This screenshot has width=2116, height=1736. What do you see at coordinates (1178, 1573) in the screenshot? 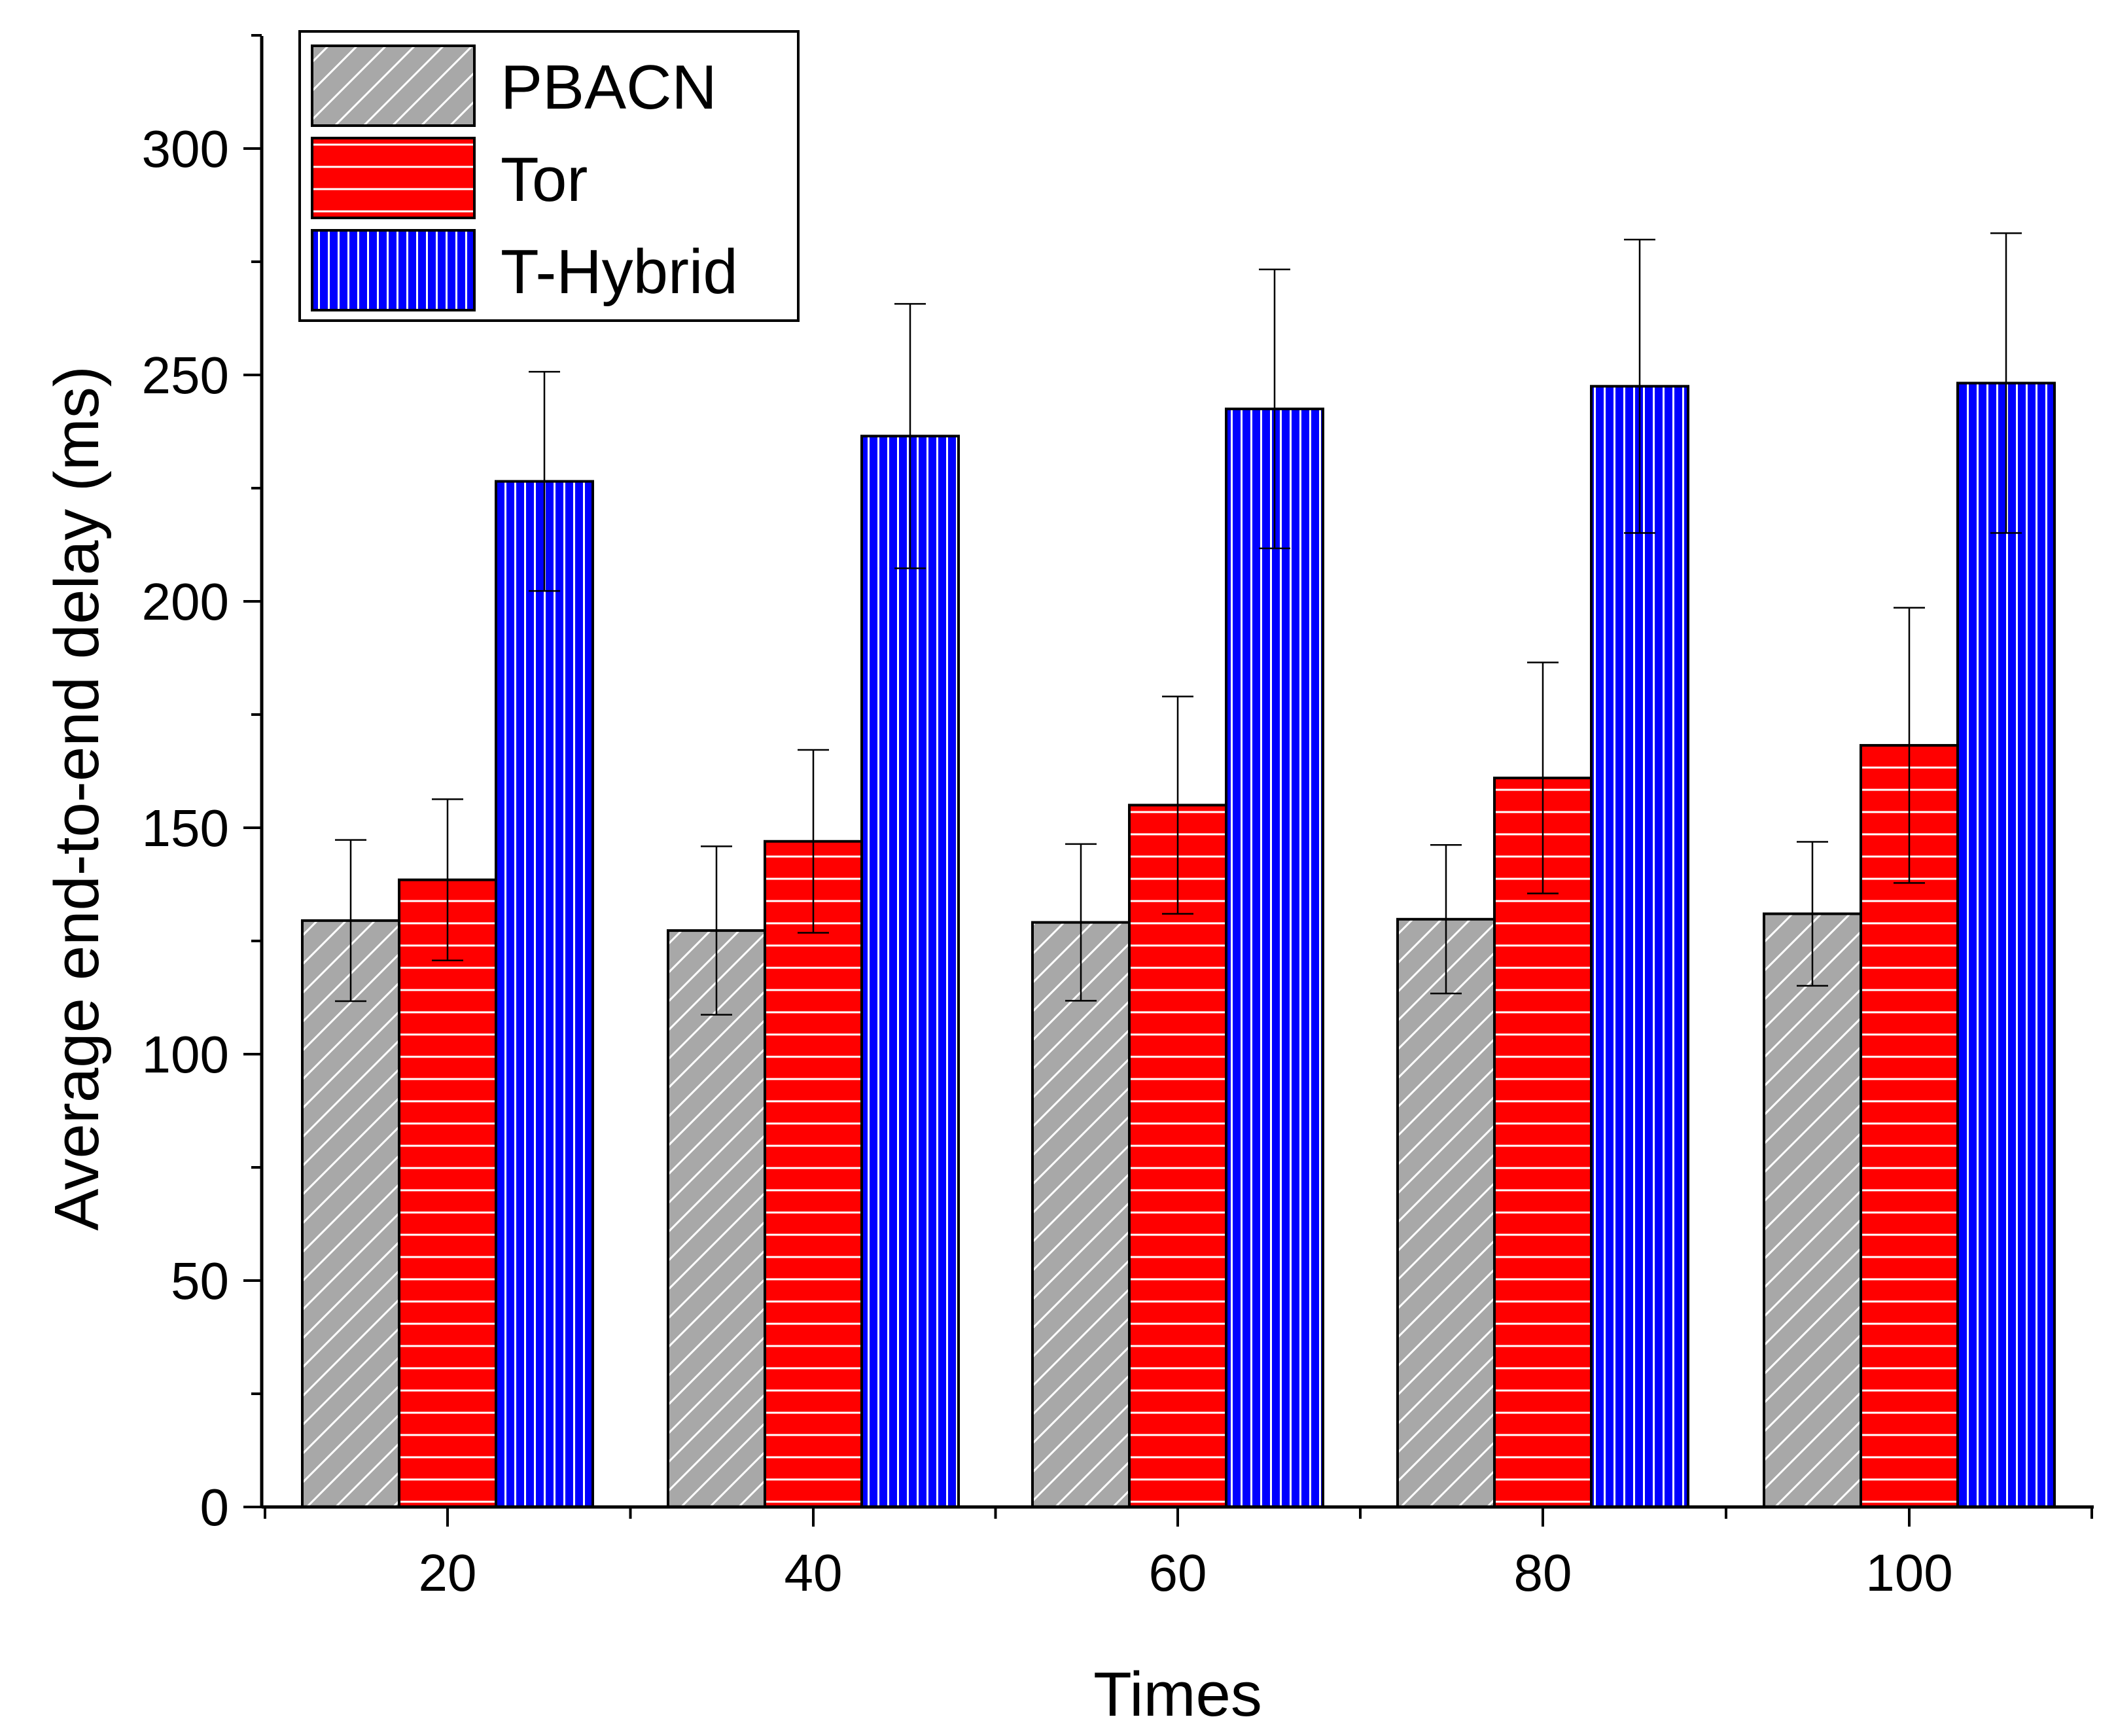
I see `x-tick-label: 60` at bounding box center [1178, 1573].